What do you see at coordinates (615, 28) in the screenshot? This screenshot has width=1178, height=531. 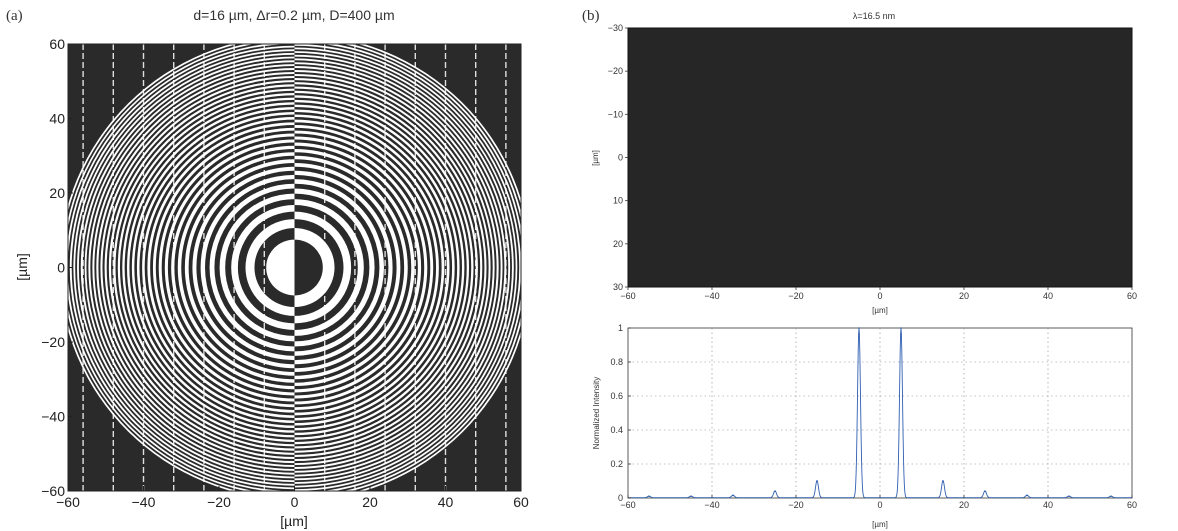 I see `y-tick-label: −30` at bounding box center [615, 28].